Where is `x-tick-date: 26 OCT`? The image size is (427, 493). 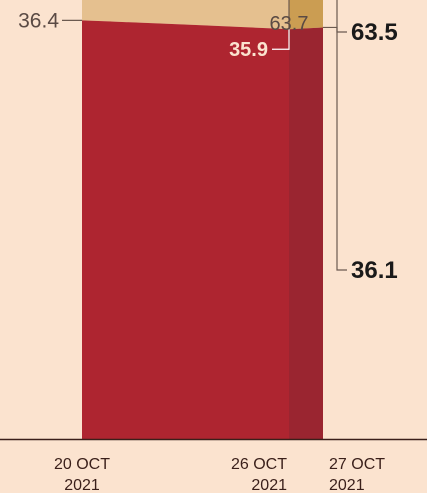
x-tick-date: 26 OCT is located at coordinates (259, 464).